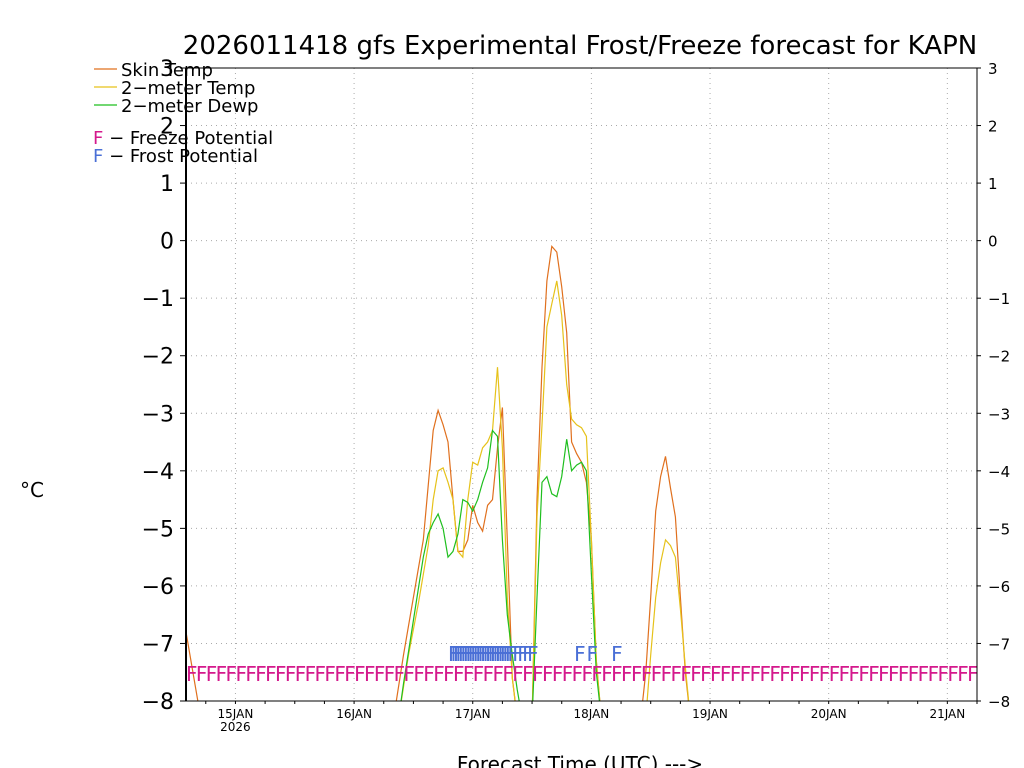 The image size is (1024, 768). What do you see at coordinates (710, 714) in the screenshot?
I see `x-tick-label: 19JAN` at bounding box center [710, 714].